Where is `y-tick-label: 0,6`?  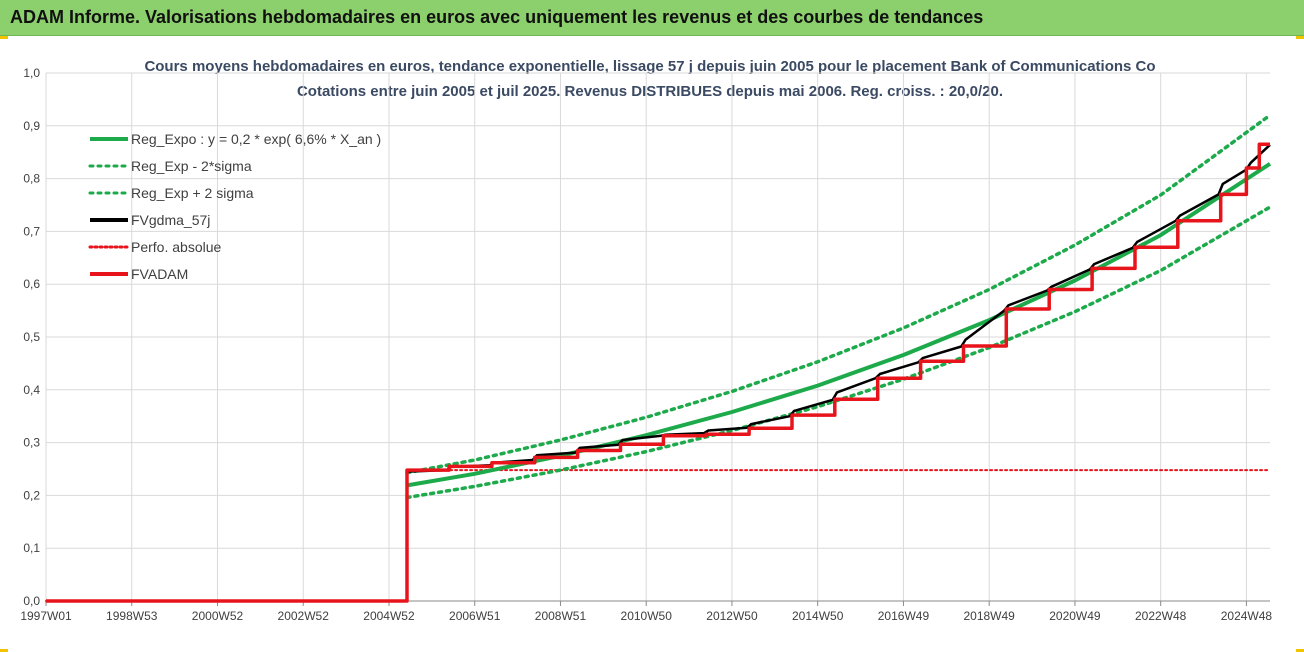
y-tick-label: 0,6 is located at coordinates (31, 284).